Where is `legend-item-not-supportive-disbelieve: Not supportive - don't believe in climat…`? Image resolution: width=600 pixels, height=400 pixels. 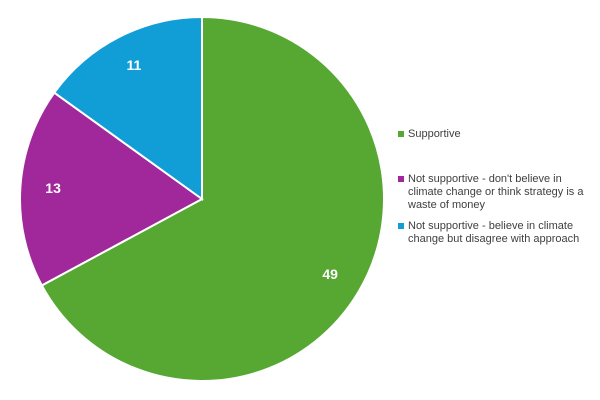
legend-item-not-supportive-disbelieve: Not supportive - don't believe in climat… is located at coordinates (496, 192).